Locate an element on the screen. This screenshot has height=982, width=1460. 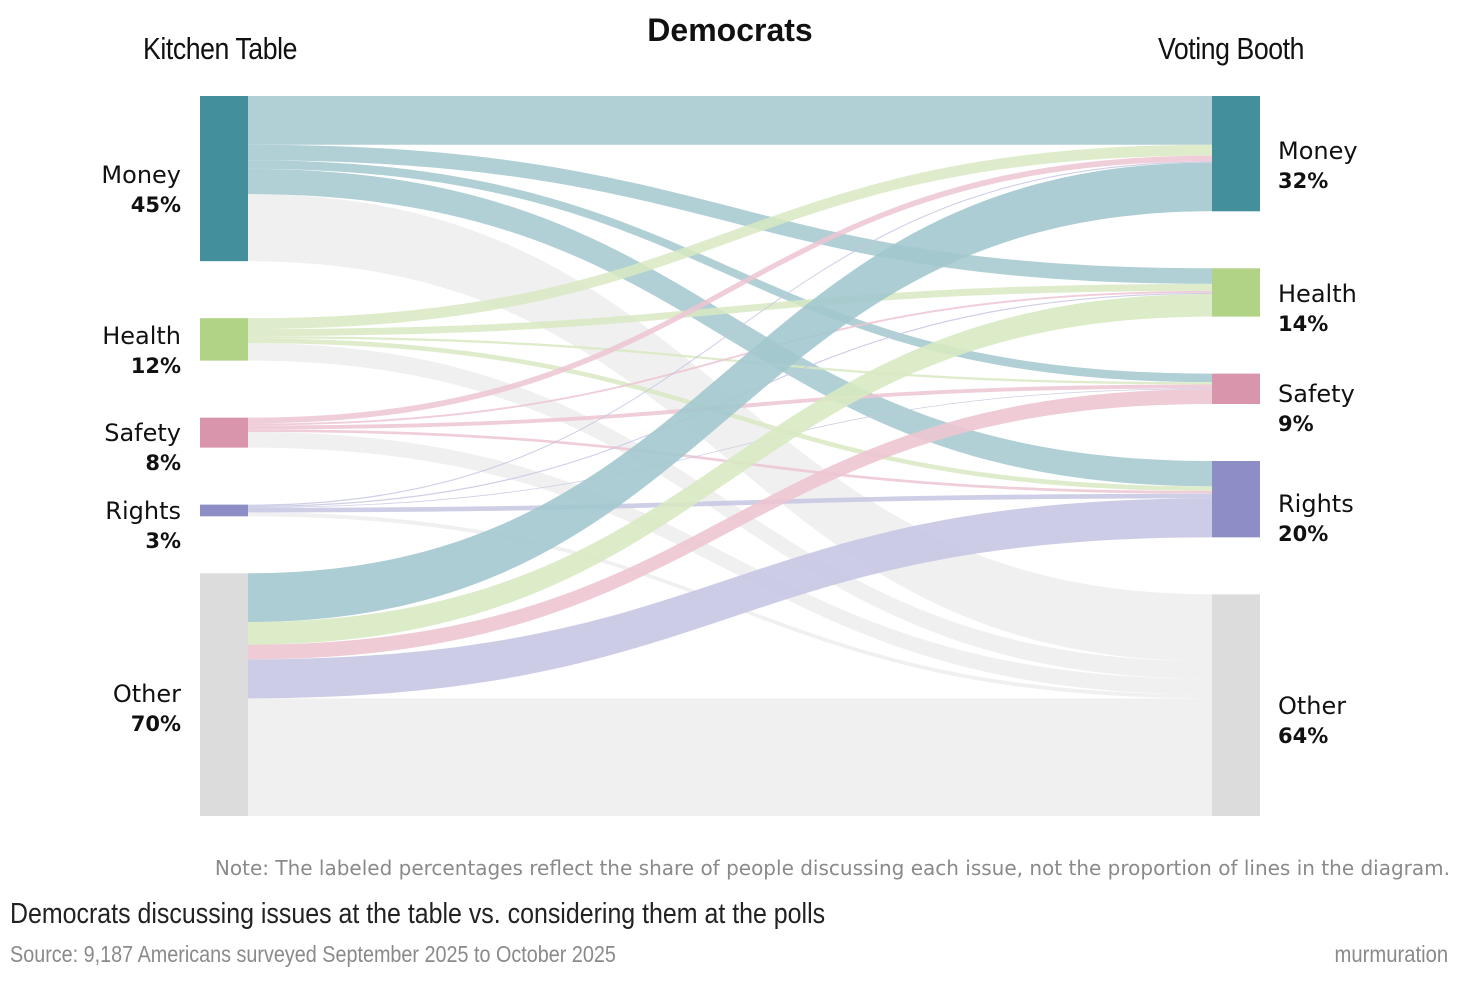
right-node-rights is located at coordinates (1236, 499).